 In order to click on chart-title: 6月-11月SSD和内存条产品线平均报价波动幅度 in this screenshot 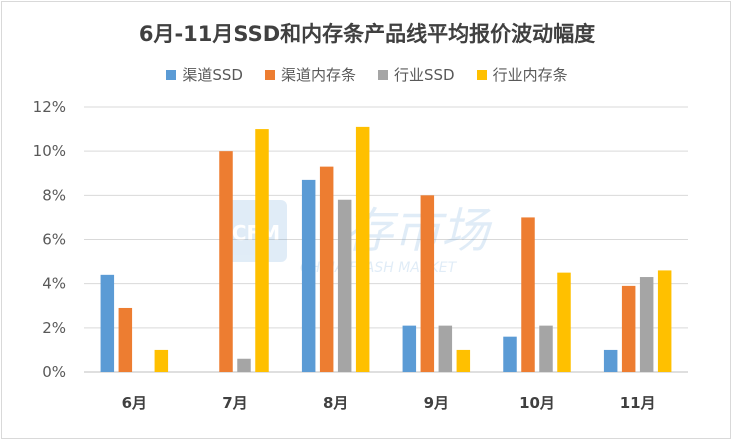, I will do `click(367, 34)`.